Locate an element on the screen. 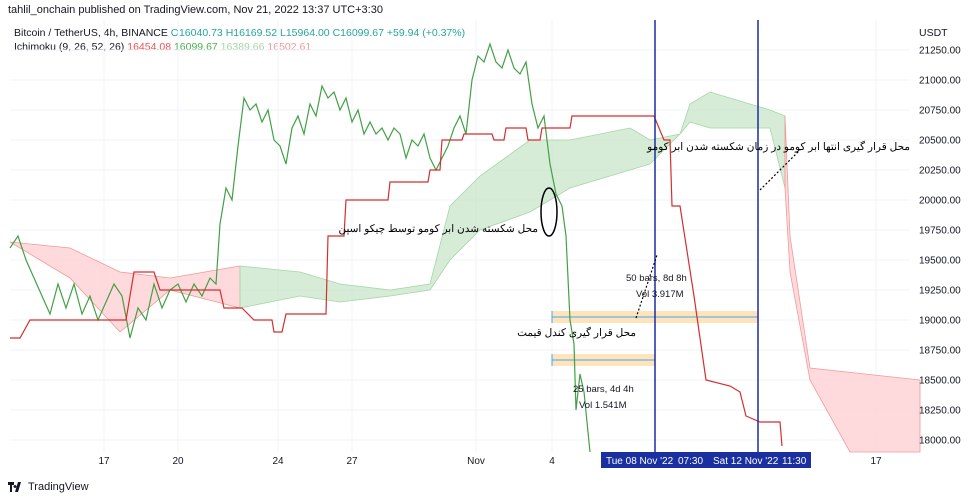 The image size is (975, 500). open-value: O16040.73 is located at coordinates (196, 33).